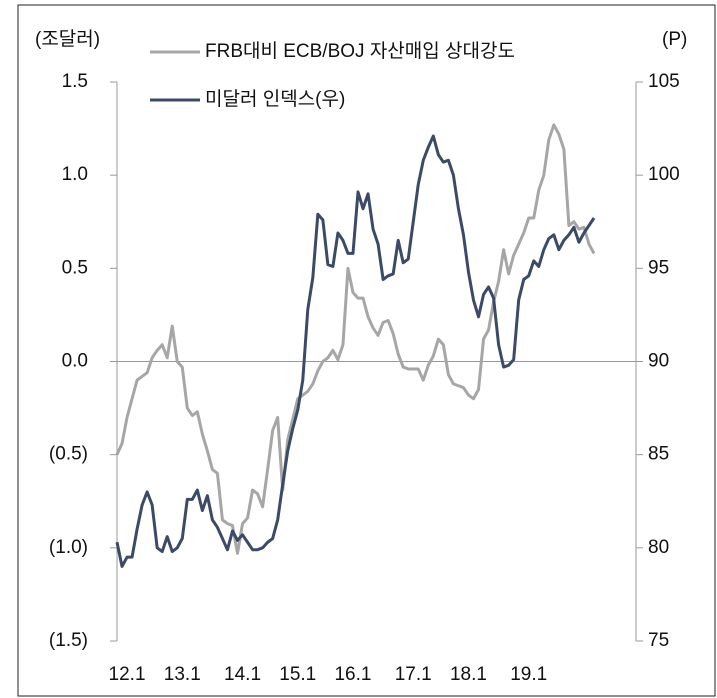 The width and height of the screenshot is (717, 698). I want to click on x-tick-label: 16.1, so click(352, 674).